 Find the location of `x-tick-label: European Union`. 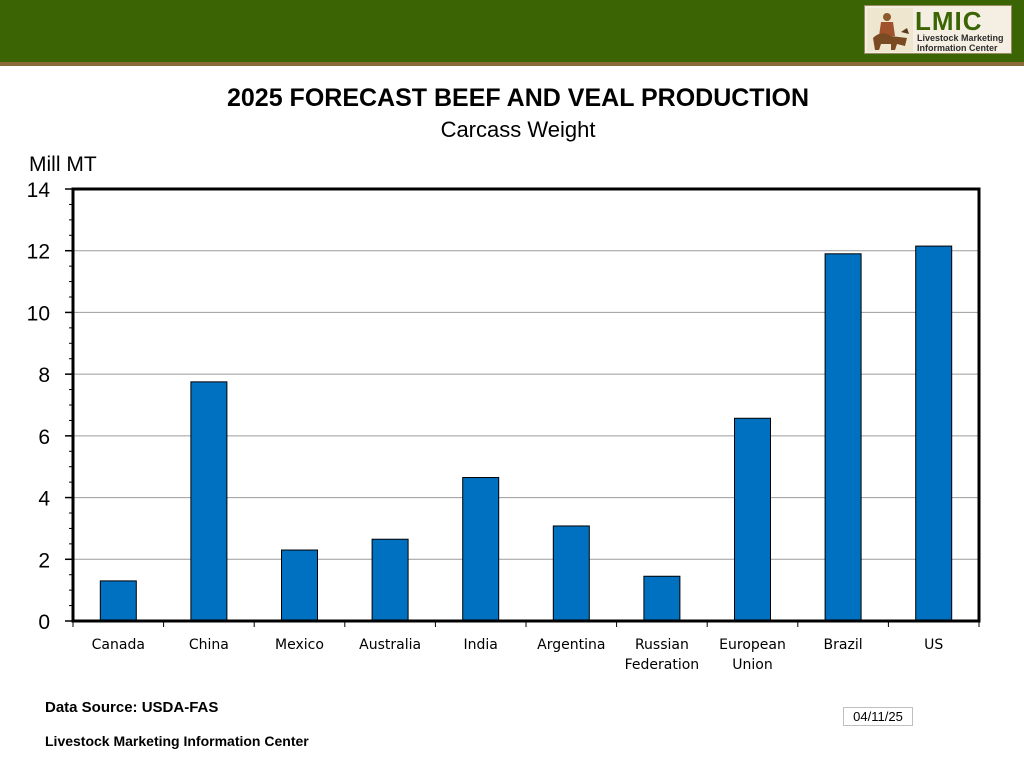

x-tick-label: European Union is located at coordinates (752, 655).